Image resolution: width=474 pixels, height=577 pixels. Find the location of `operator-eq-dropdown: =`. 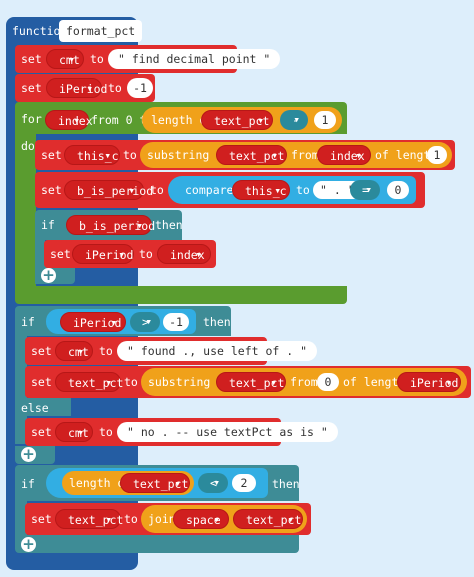

operator-eq-dropdown: = is located at coordinates (365, 190).